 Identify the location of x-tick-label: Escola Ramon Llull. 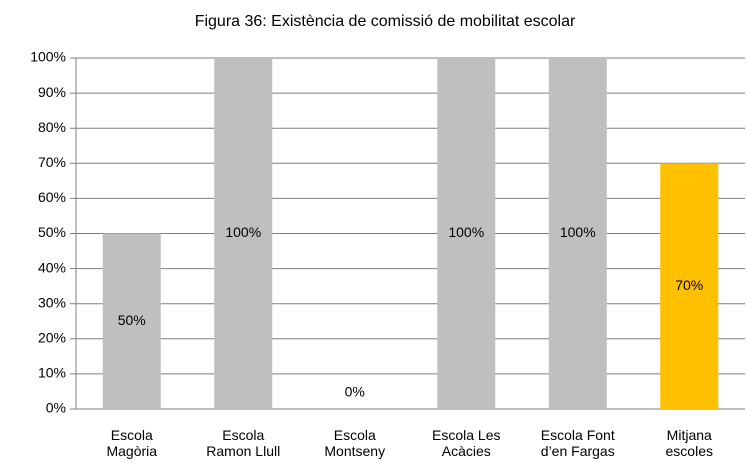
(243, 443).